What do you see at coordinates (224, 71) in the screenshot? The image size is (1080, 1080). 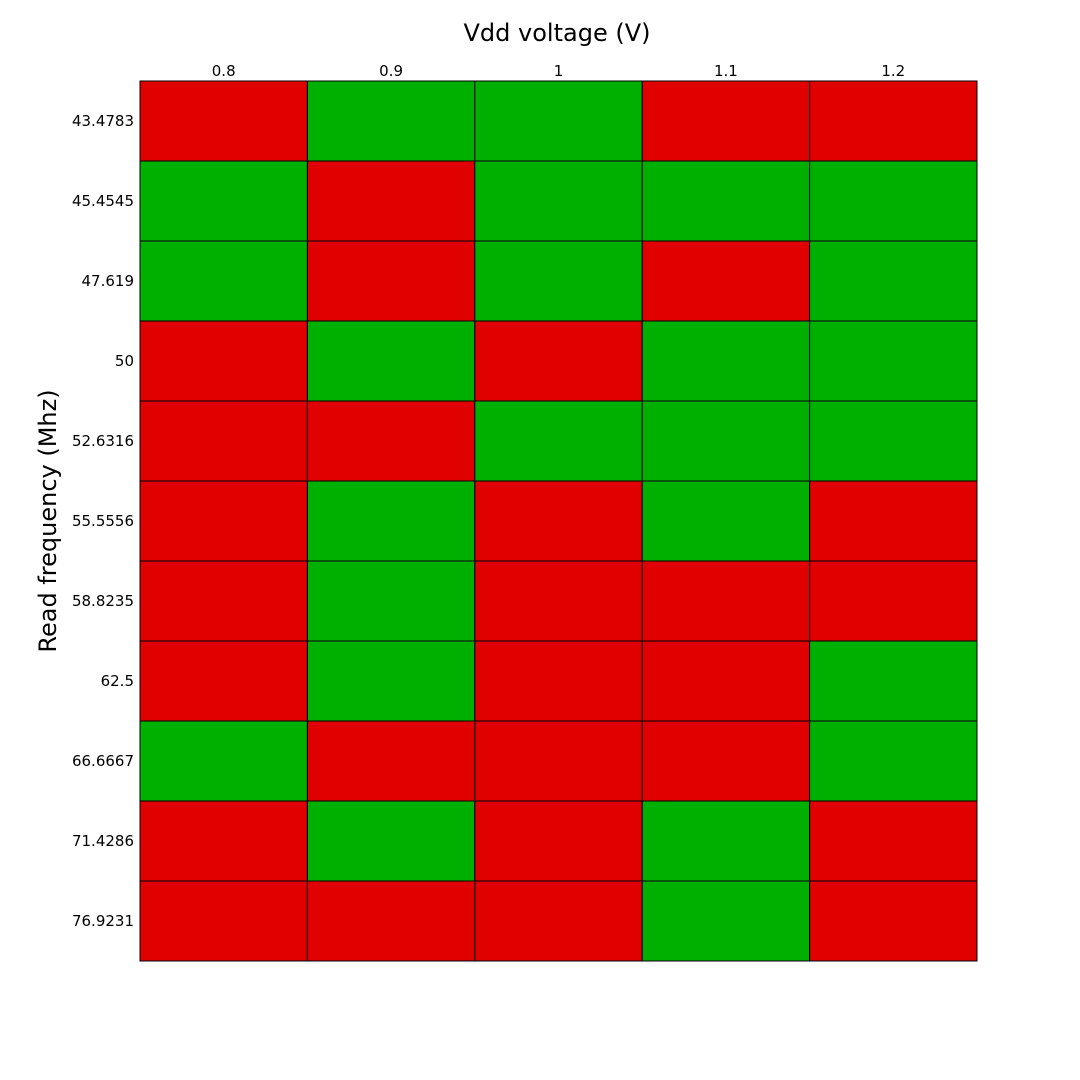 I see `x-tick-label: 0.8` at bounding box center [224, 71].